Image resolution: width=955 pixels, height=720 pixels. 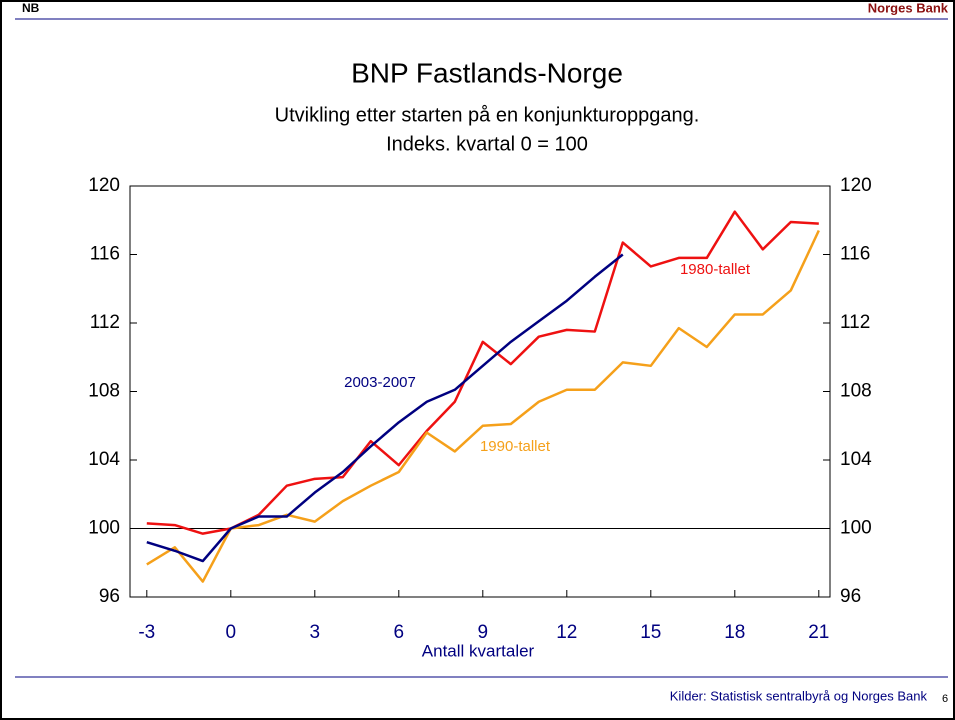 I want to click on x-tick-label: 9, so click(x=483, y=632).